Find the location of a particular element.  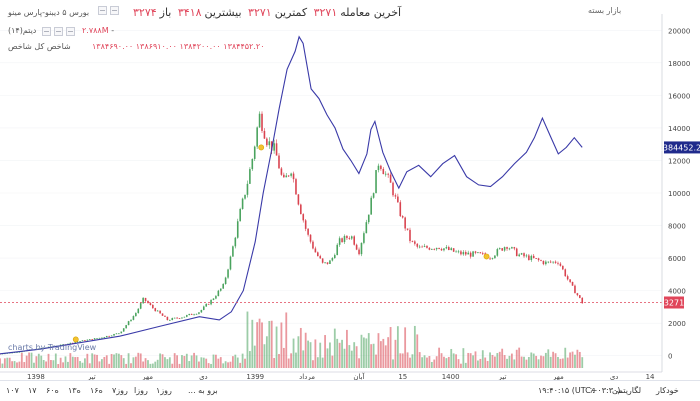

x-tick-label: تیر is located at coordinates (502, 377).